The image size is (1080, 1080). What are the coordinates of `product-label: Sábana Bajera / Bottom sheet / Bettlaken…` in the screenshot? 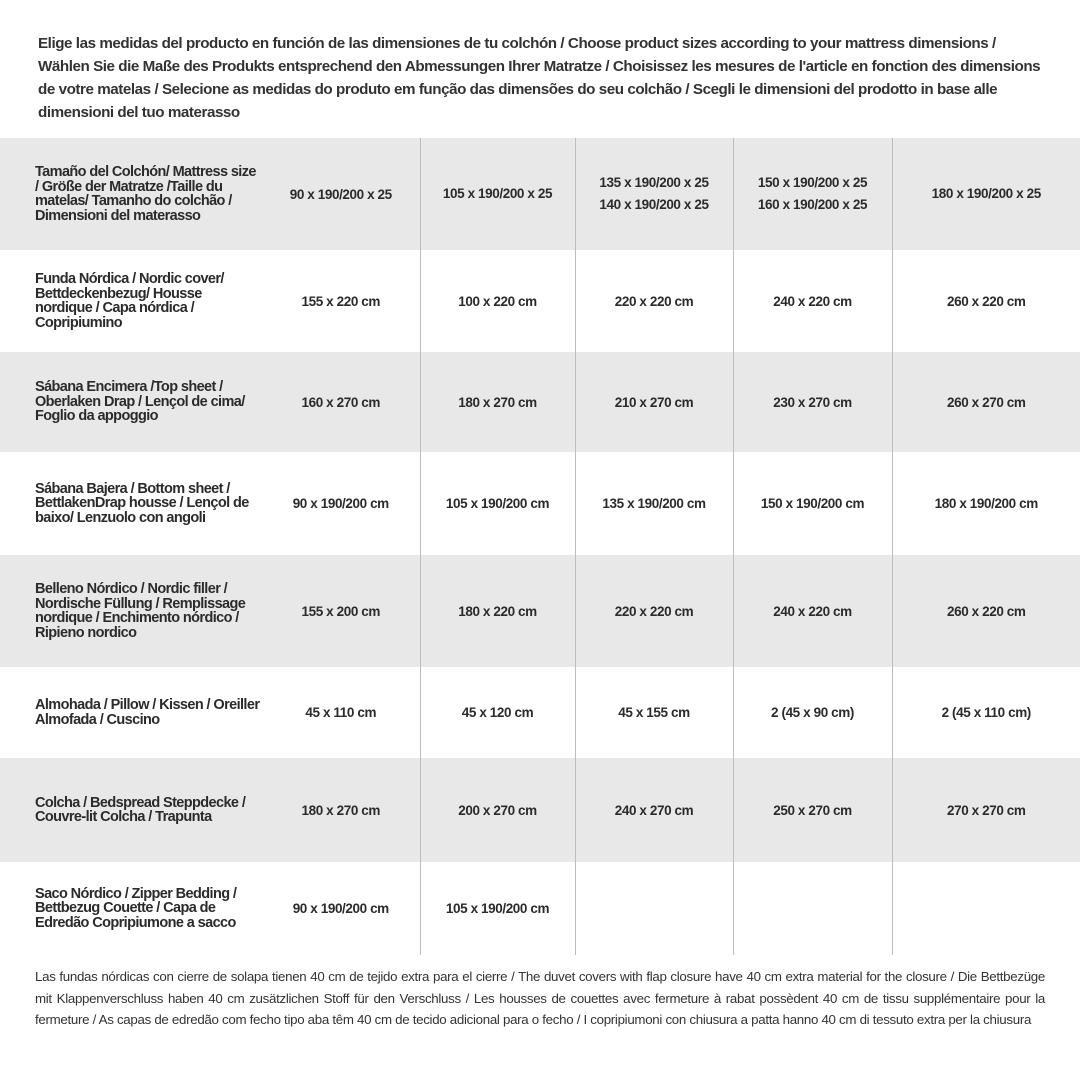 It's located at (142, 503).